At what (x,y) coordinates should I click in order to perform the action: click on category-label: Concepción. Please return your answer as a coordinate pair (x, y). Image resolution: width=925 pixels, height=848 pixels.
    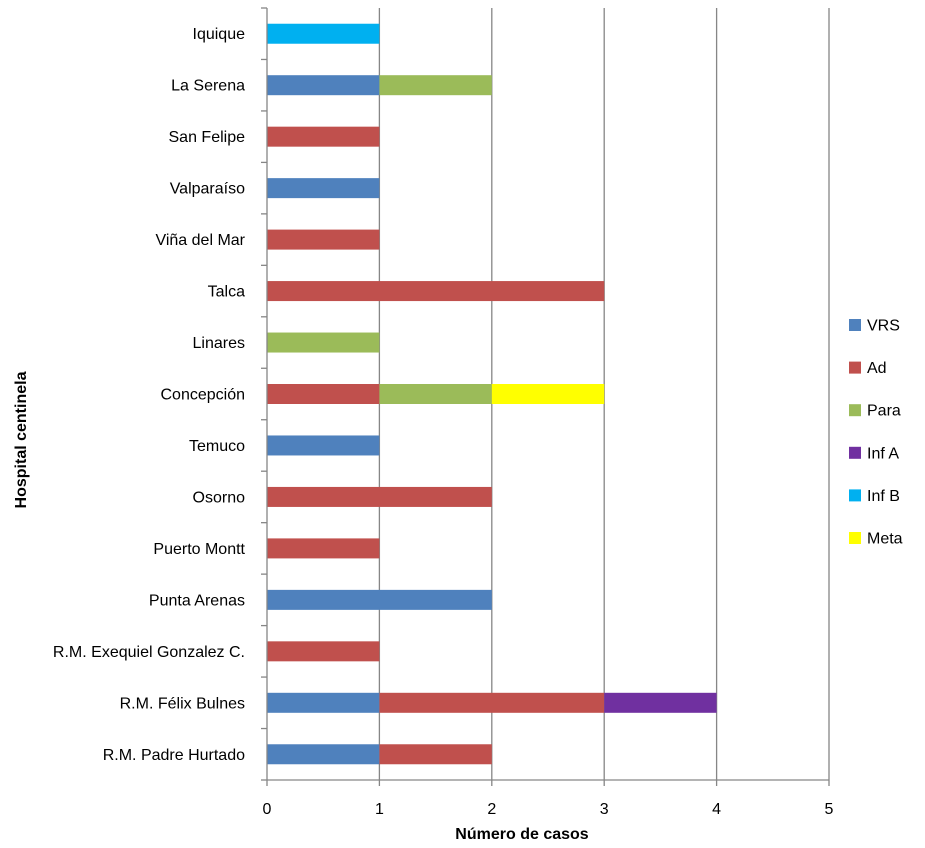
    Looking at the image, I should click on (203, 395).